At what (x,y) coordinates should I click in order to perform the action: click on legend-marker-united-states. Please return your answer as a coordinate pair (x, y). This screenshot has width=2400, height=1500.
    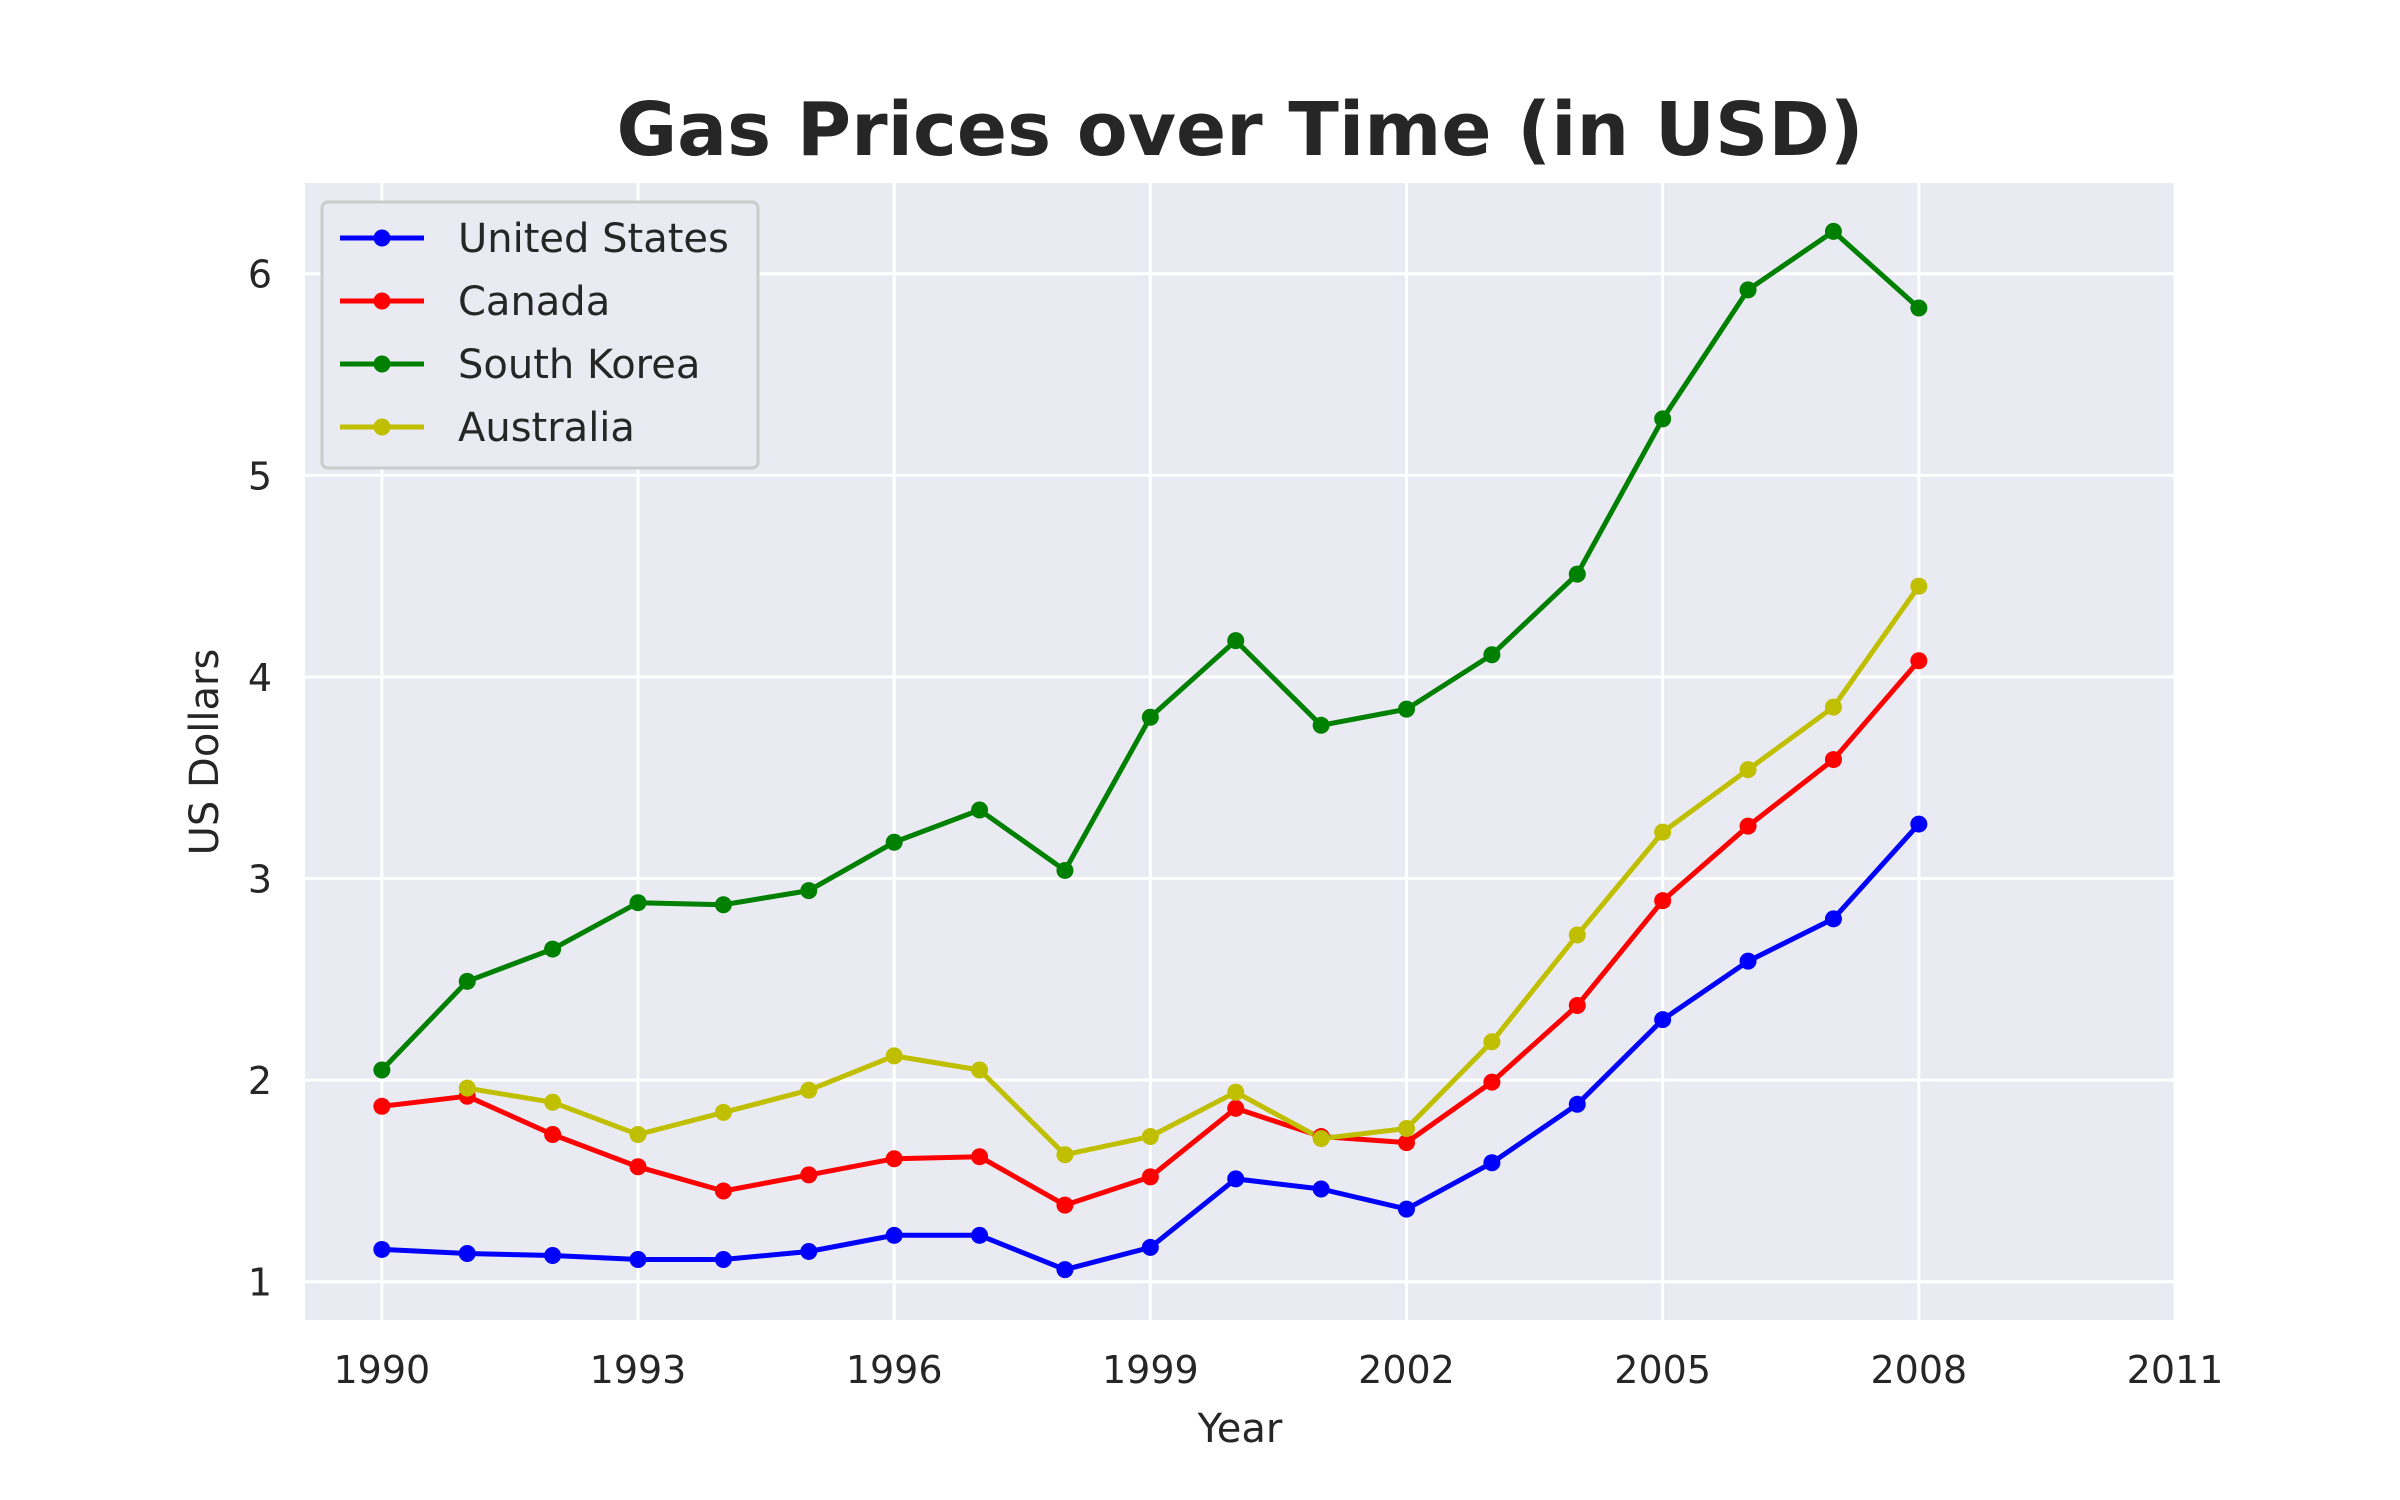
    Looking at the image, I should click on (382, 238).